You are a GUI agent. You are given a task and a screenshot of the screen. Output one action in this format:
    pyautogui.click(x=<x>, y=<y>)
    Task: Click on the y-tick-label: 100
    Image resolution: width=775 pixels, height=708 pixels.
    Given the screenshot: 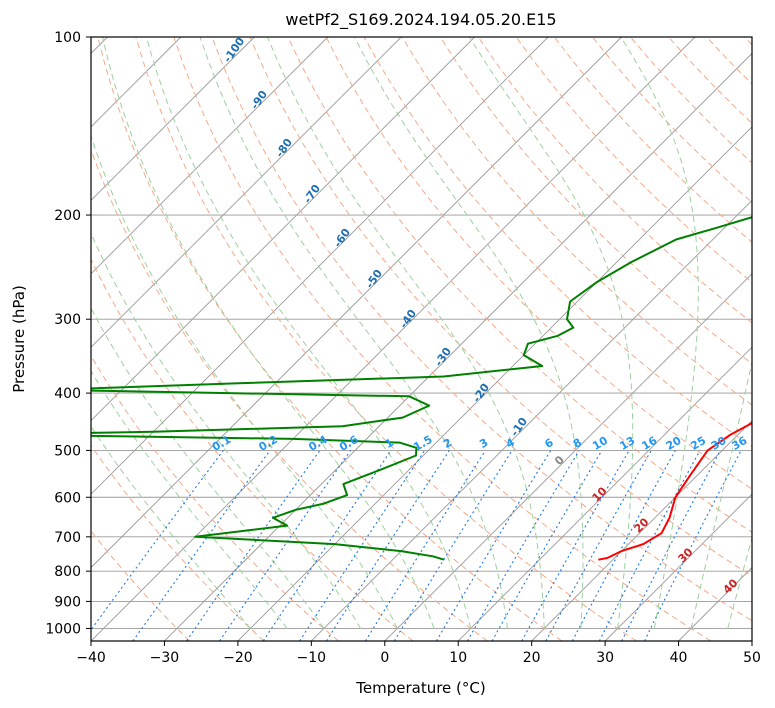 What is the action you would take?
    pyautogui.click(x=67, y=38)
    